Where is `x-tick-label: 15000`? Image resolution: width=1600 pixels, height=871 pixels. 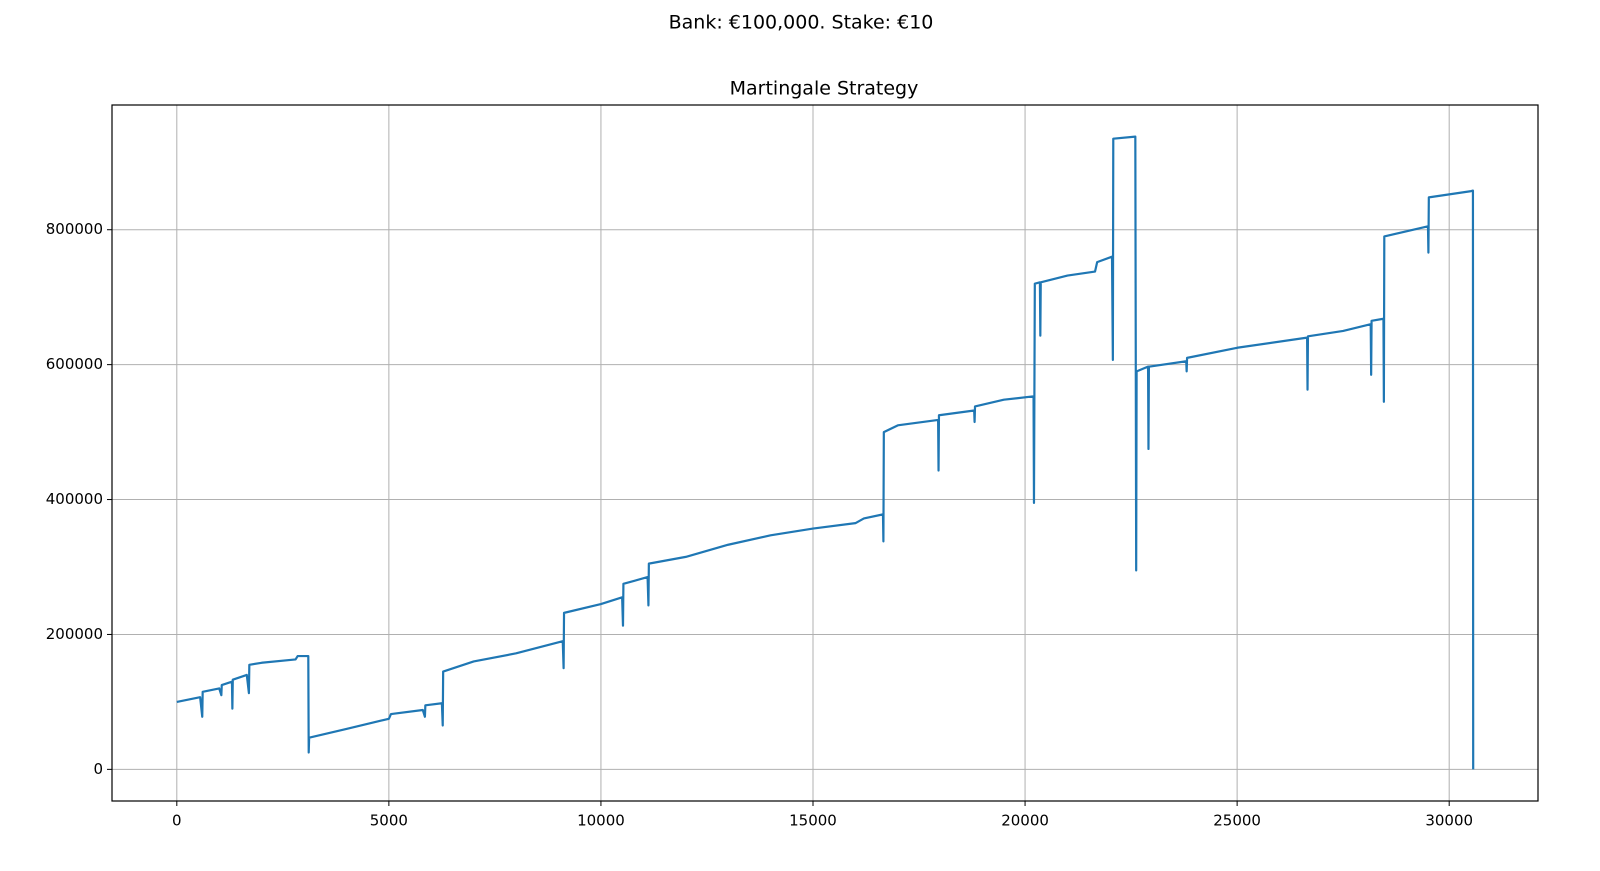
x-tick-label: 15000 is located at coordinates (813, 821).